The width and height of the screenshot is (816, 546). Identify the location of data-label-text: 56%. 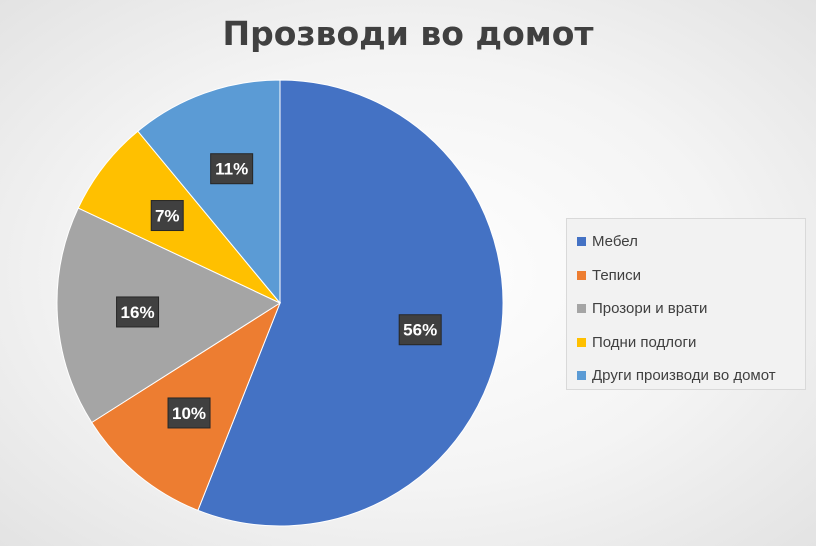
(420, 330).